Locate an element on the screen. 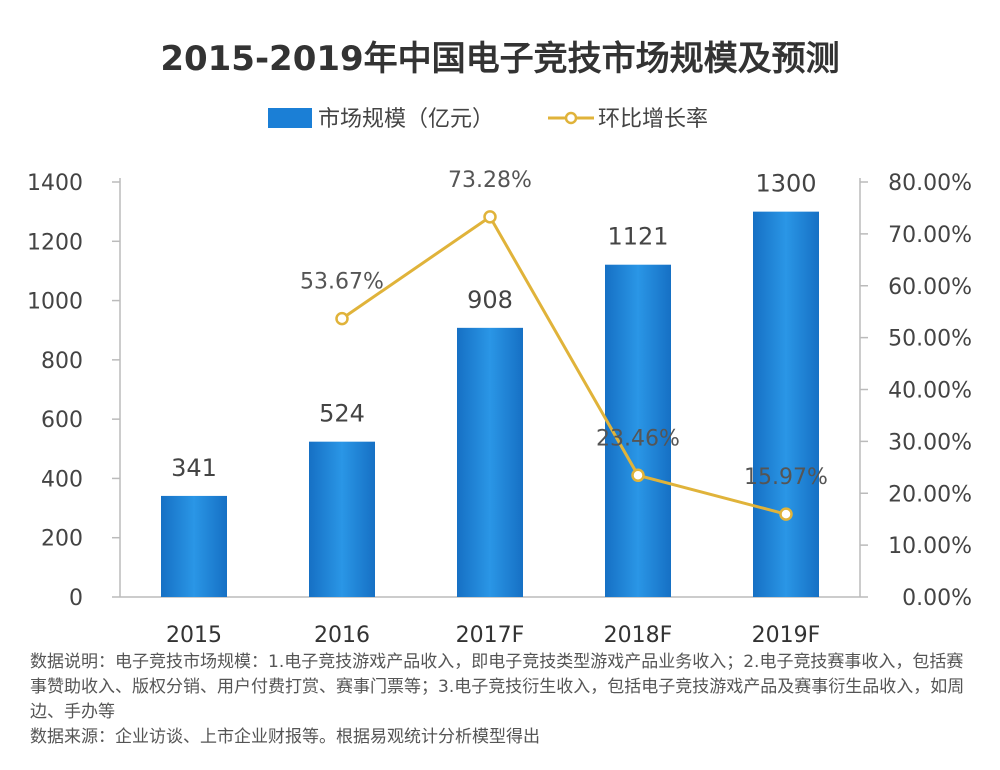 This screenshot has height=770, width=1000. bar-2019F is located at coordinates (786, 404).